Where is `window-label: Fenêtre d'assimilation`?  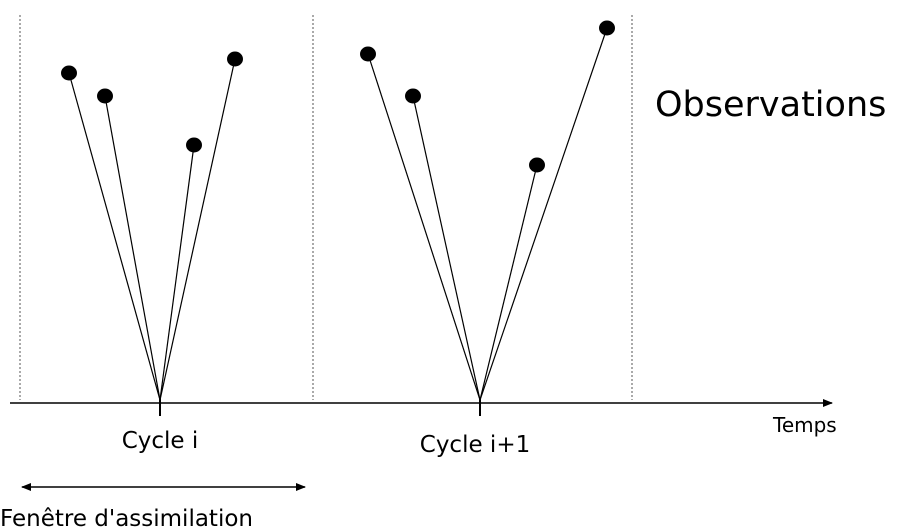
window-label: Fenêtre d'assimilation is located at coordinates (126, 518).